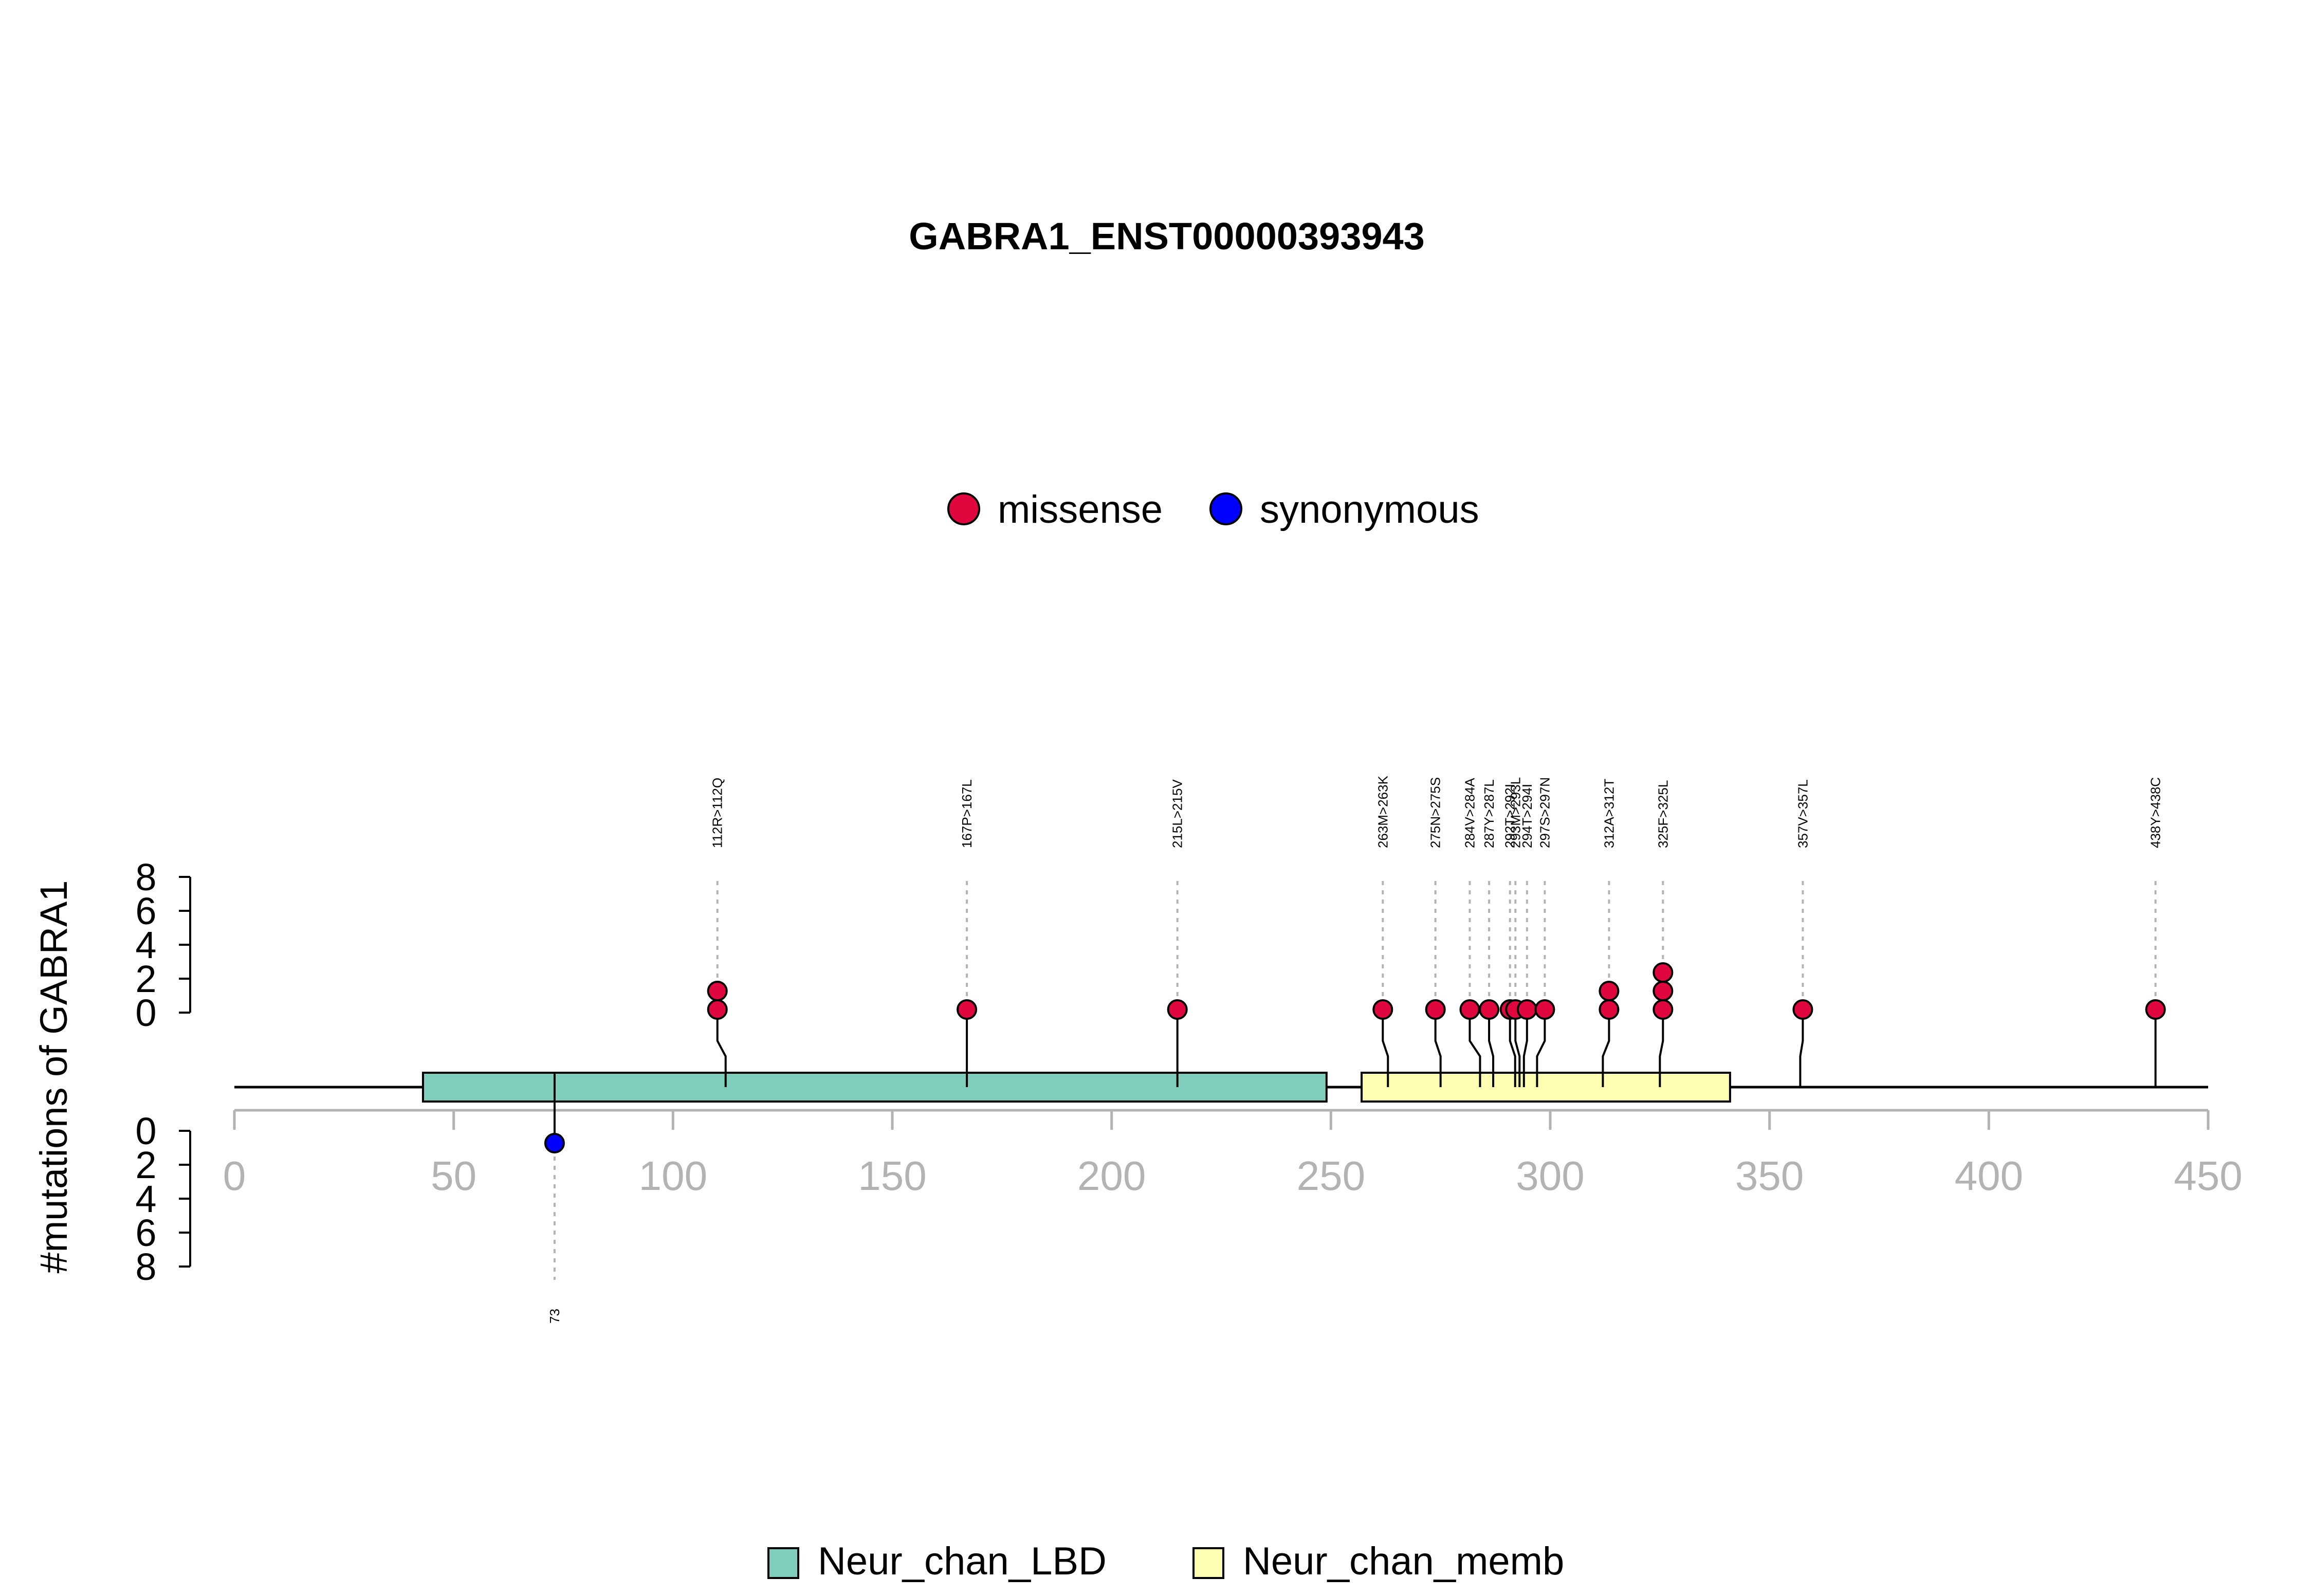  What do you see at coordinates (1527, 816) in the screenshot?
I see `mutation-label: 294T>294I` at bounding box center [1527, 816].